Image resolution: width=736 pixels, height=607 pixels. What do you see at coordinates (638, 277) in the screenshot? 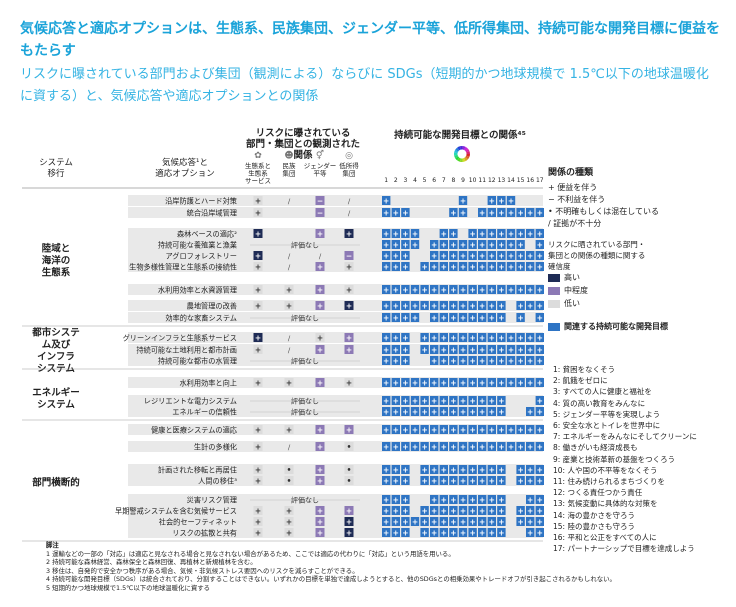
I see `legend-confidence-high: 高い` at bounding box center [638, 277].